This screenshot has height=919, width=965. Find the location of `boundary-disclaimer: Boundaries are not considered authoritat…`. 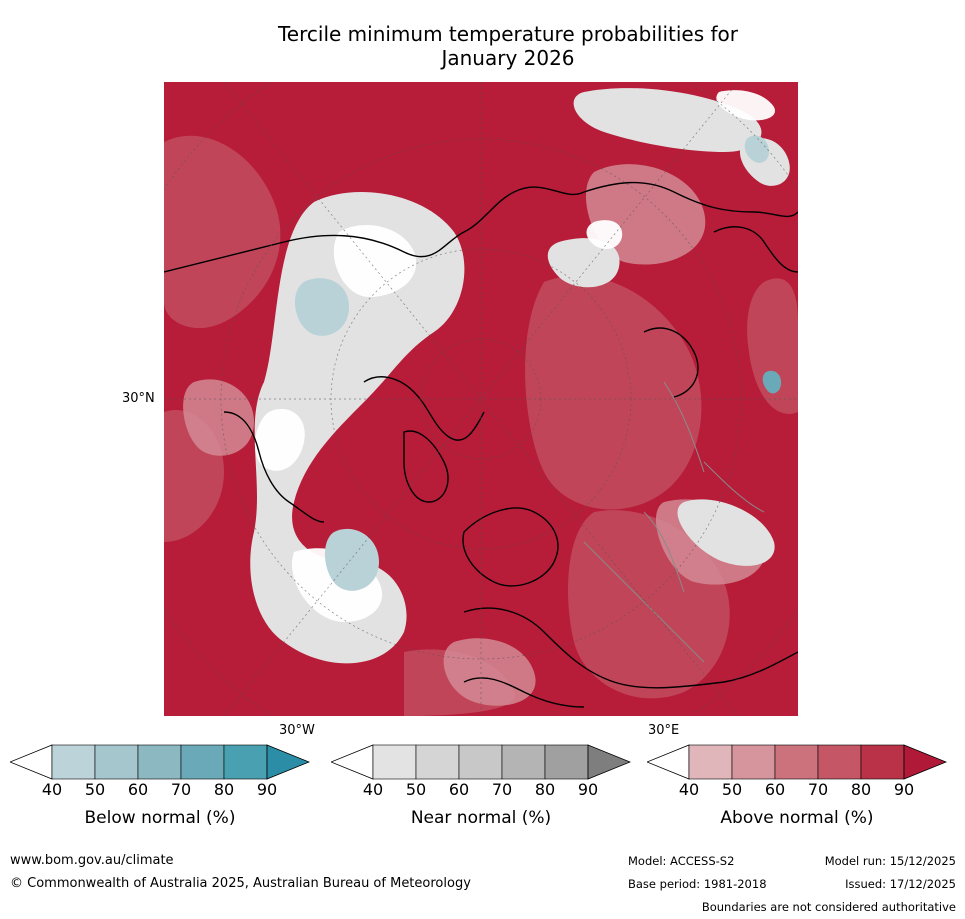

boundary-disclaimer: Boundaries are not considered authoritat… is located at coordinates (828, 907).